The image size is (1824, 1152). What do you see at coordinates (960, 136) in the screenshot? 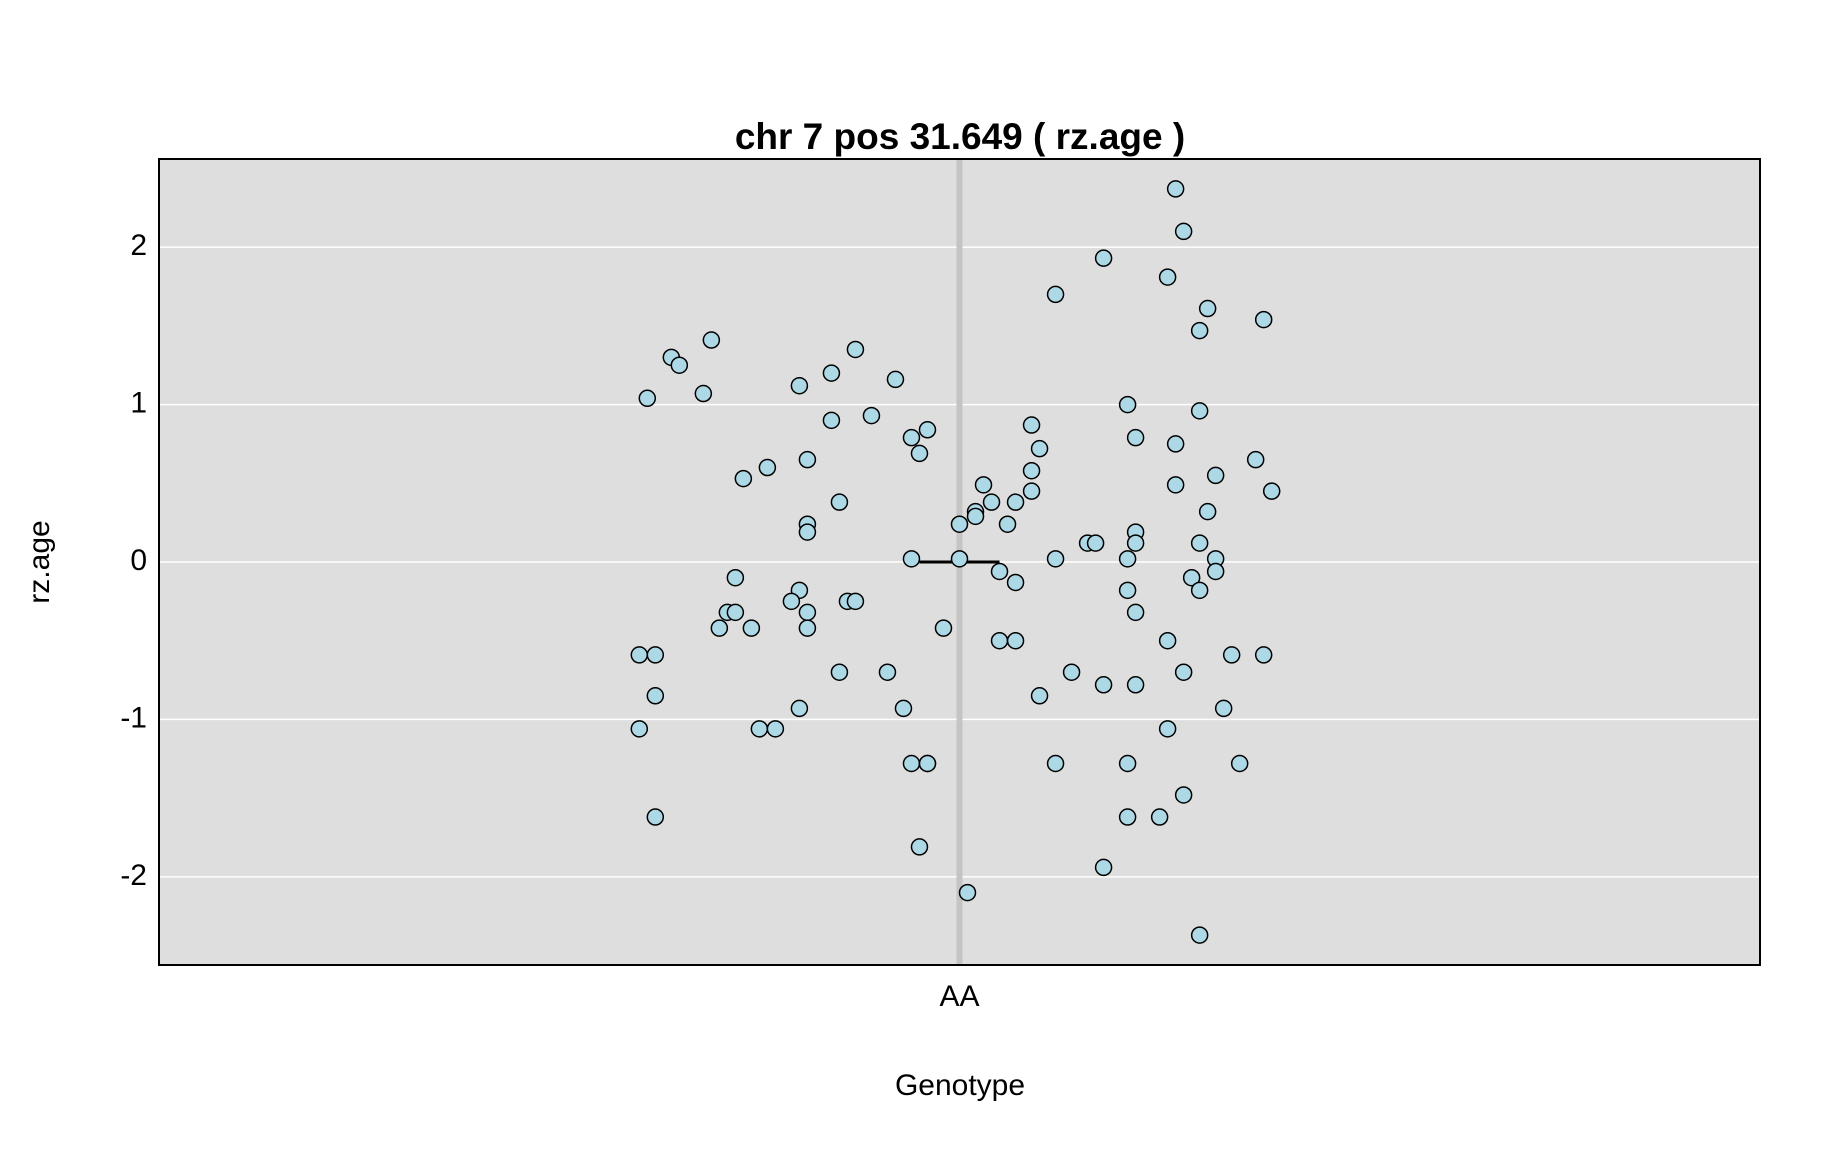
I see `chart-title: chr 7 pos 31.649 ( rz.age )` at bounding box center [960, 136].